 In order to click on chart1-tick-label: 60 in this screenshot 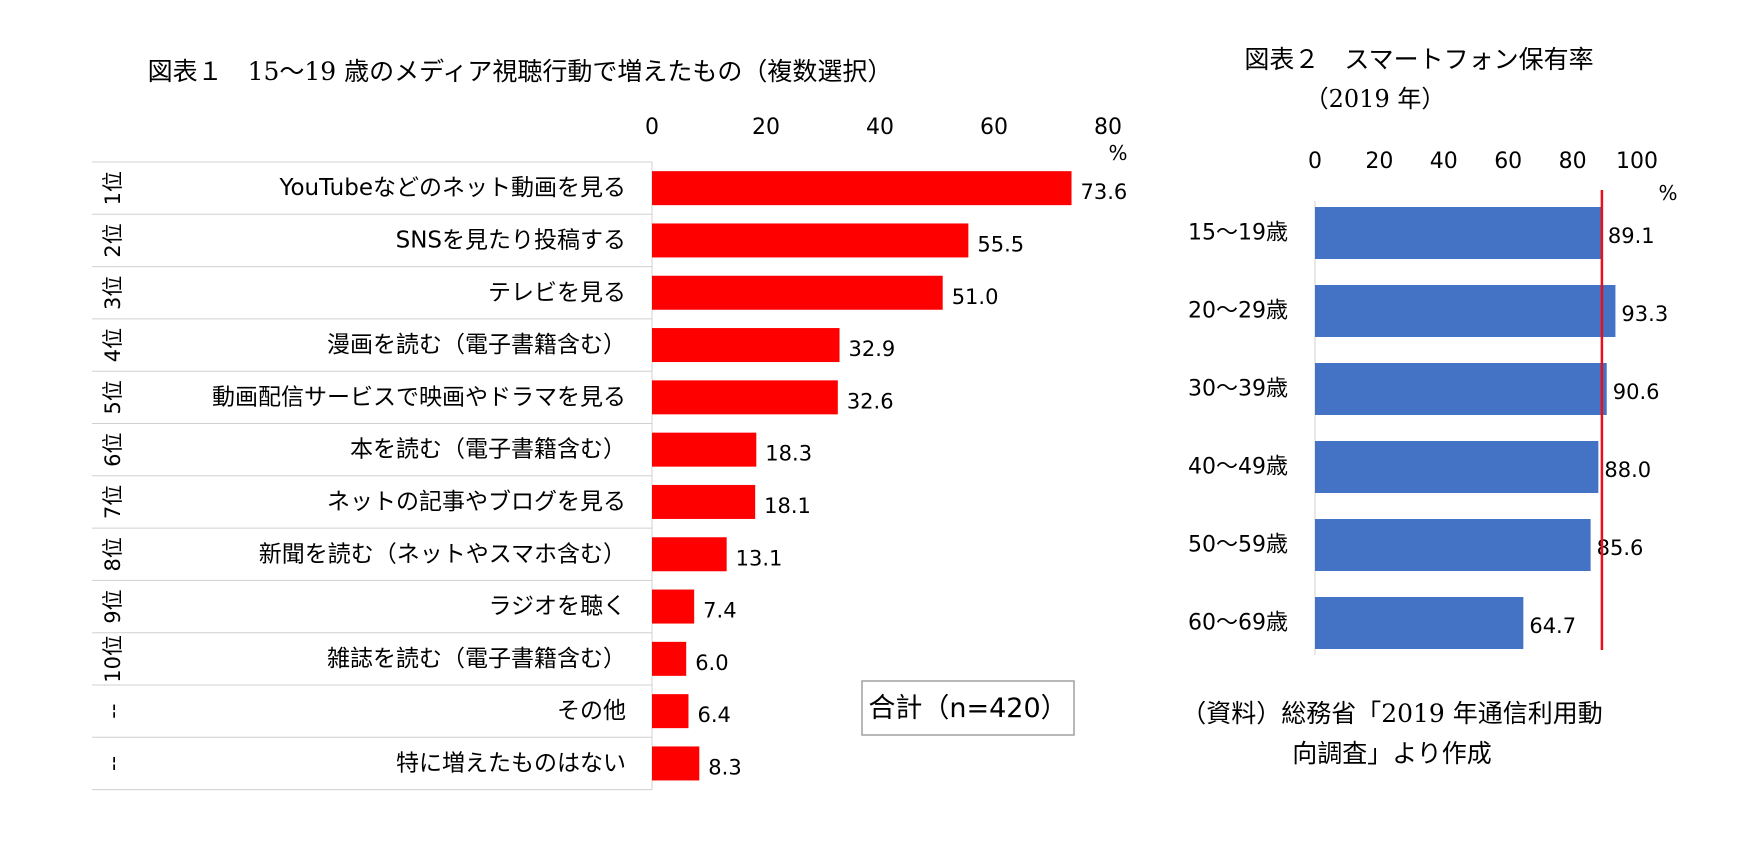, I will do `click(994, 127)`.